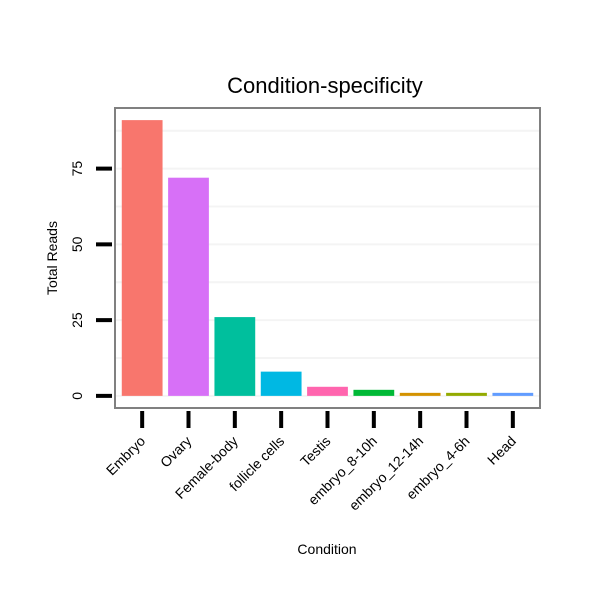  Describe the element at coordinates (420, 394) in the screenshot. I see `bar-embryo-12-14h` at that location.